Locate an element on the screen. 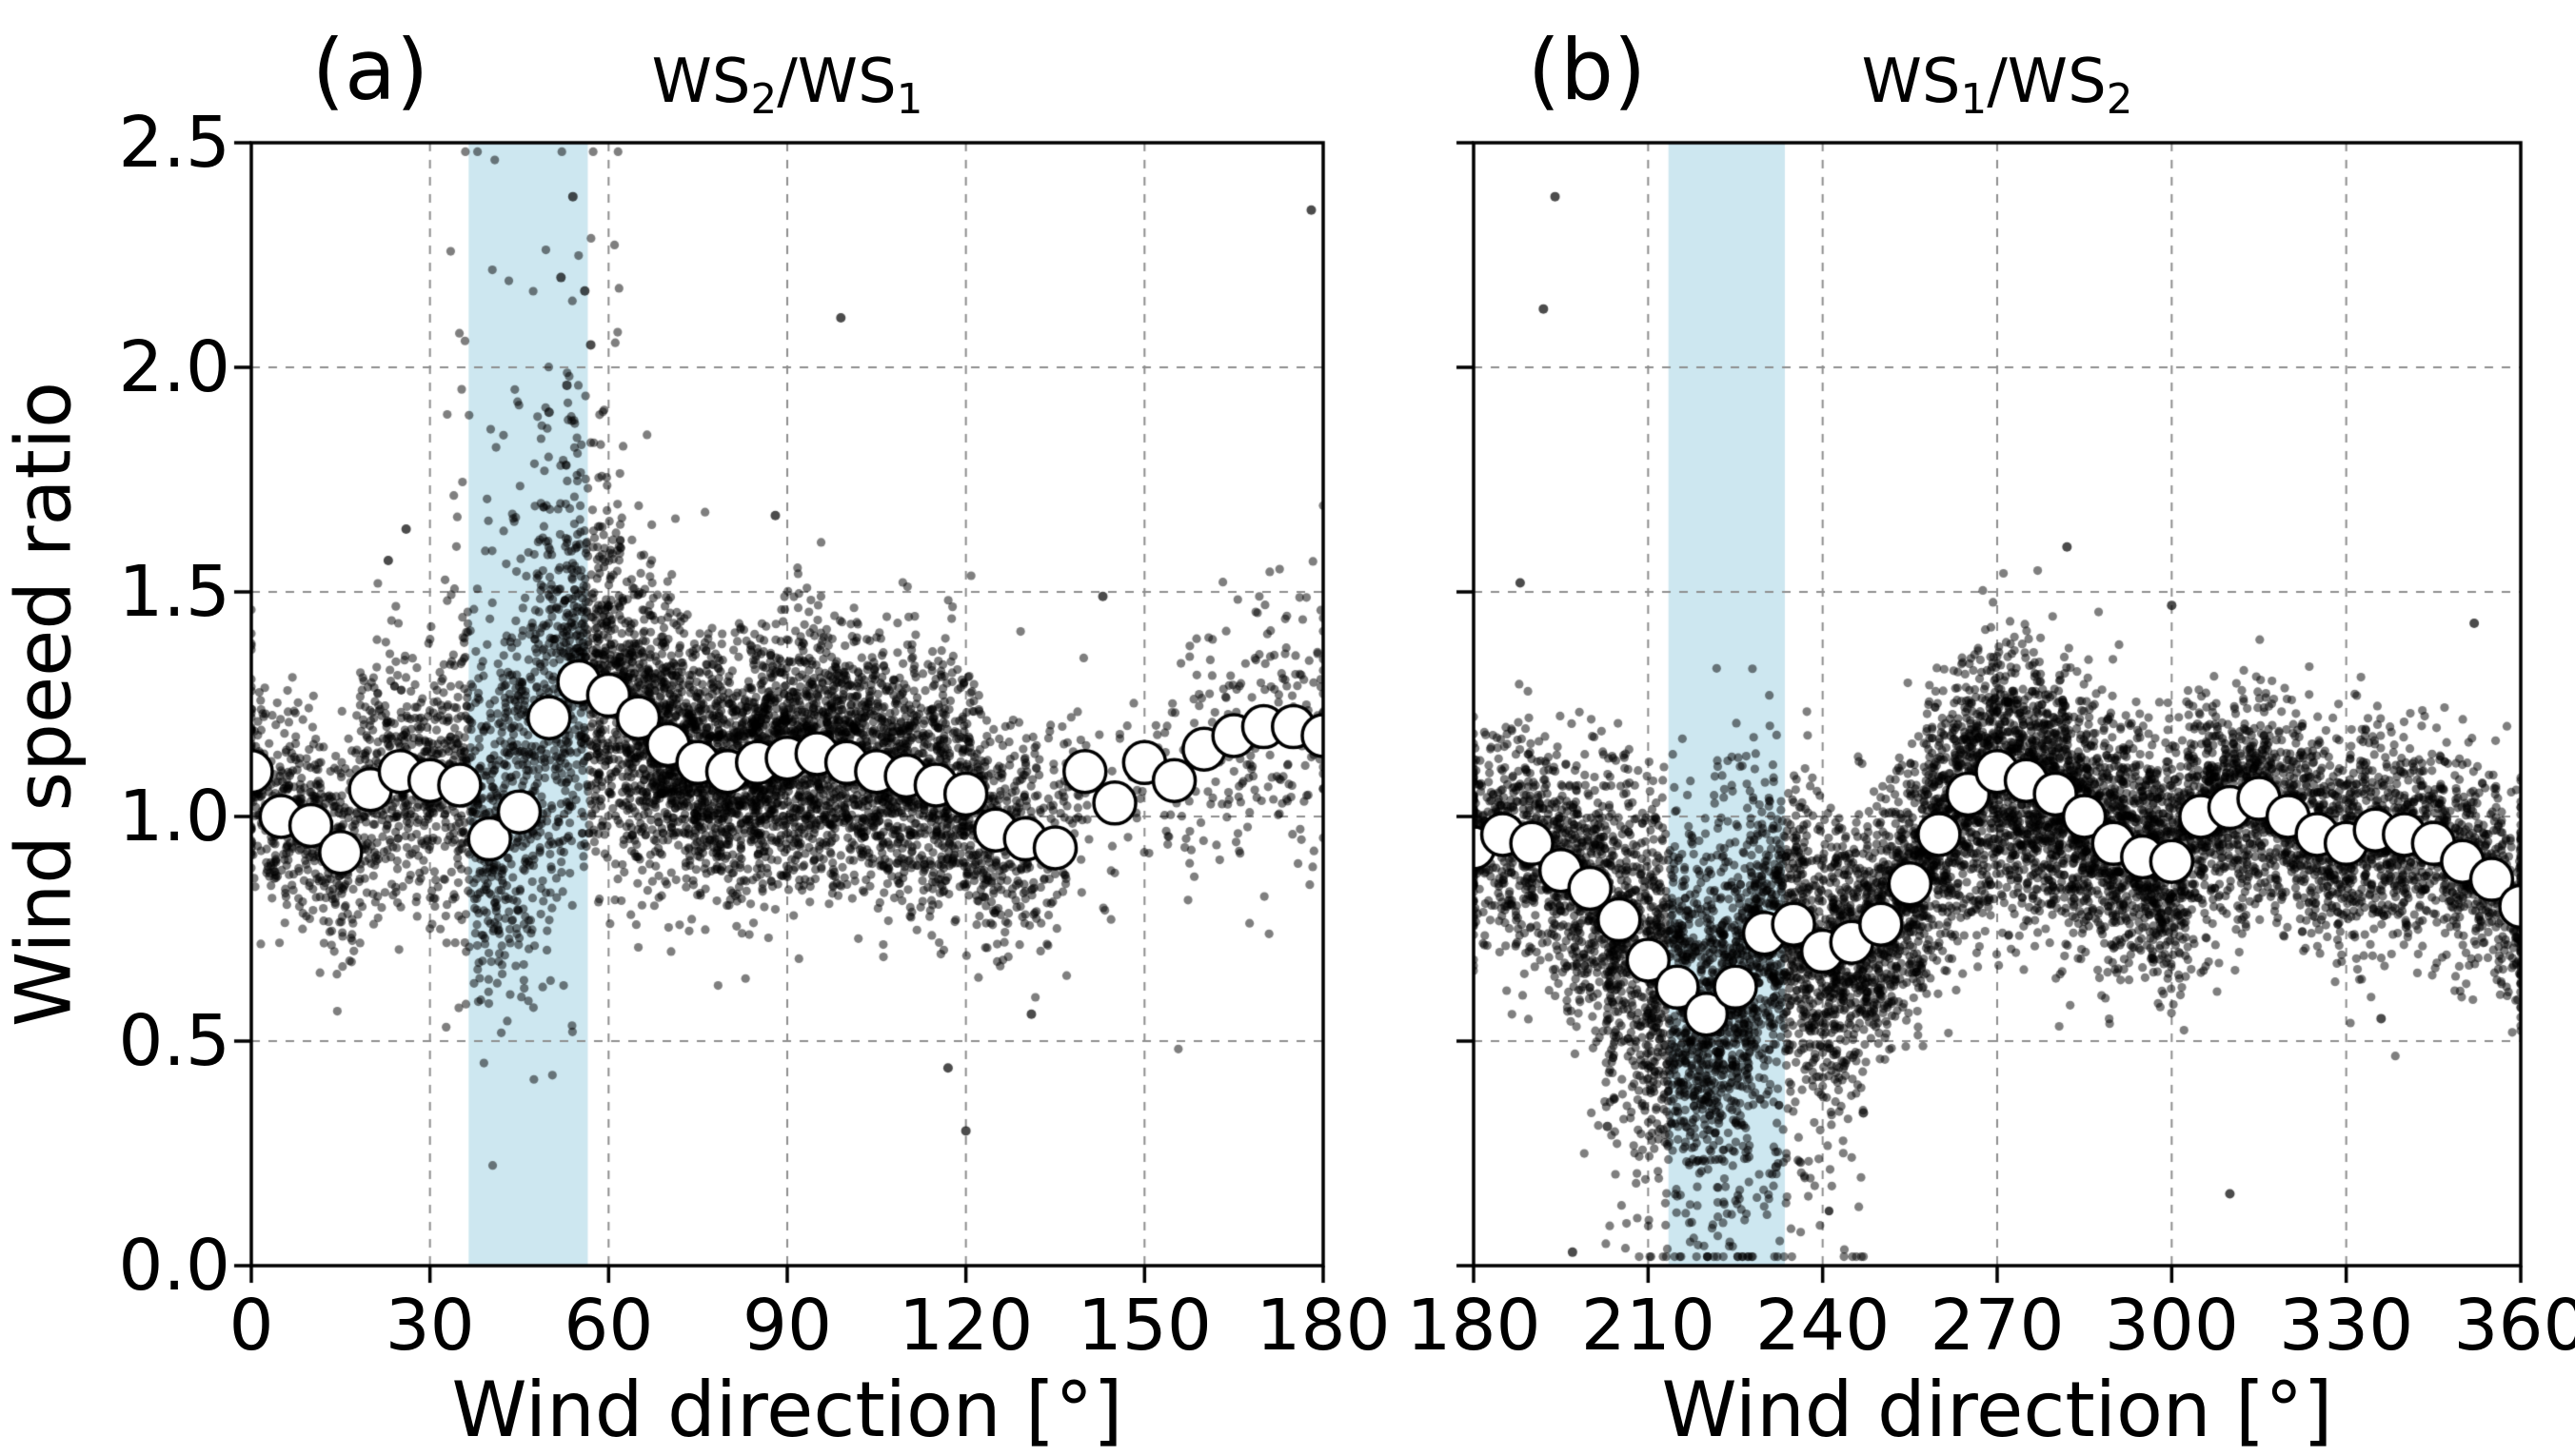  x-tick-label: 240 is located at coordinates (1823, 1326).